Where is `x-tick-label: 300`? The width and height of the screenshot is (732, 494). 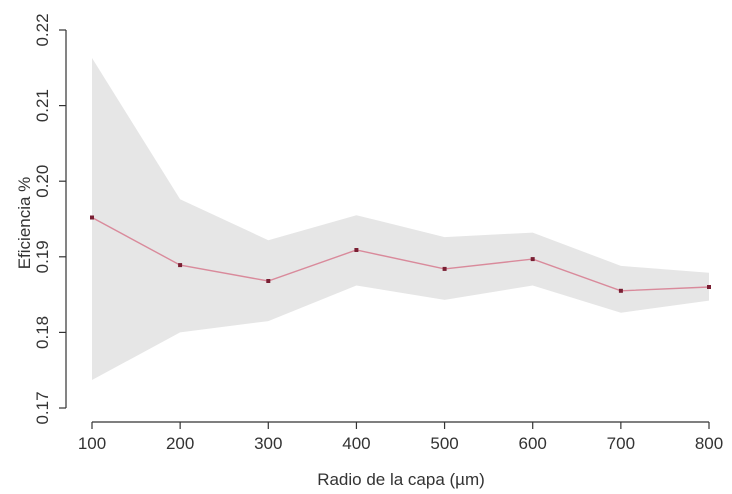
x-tick-label: 300 is located at coordinates (268, 443).